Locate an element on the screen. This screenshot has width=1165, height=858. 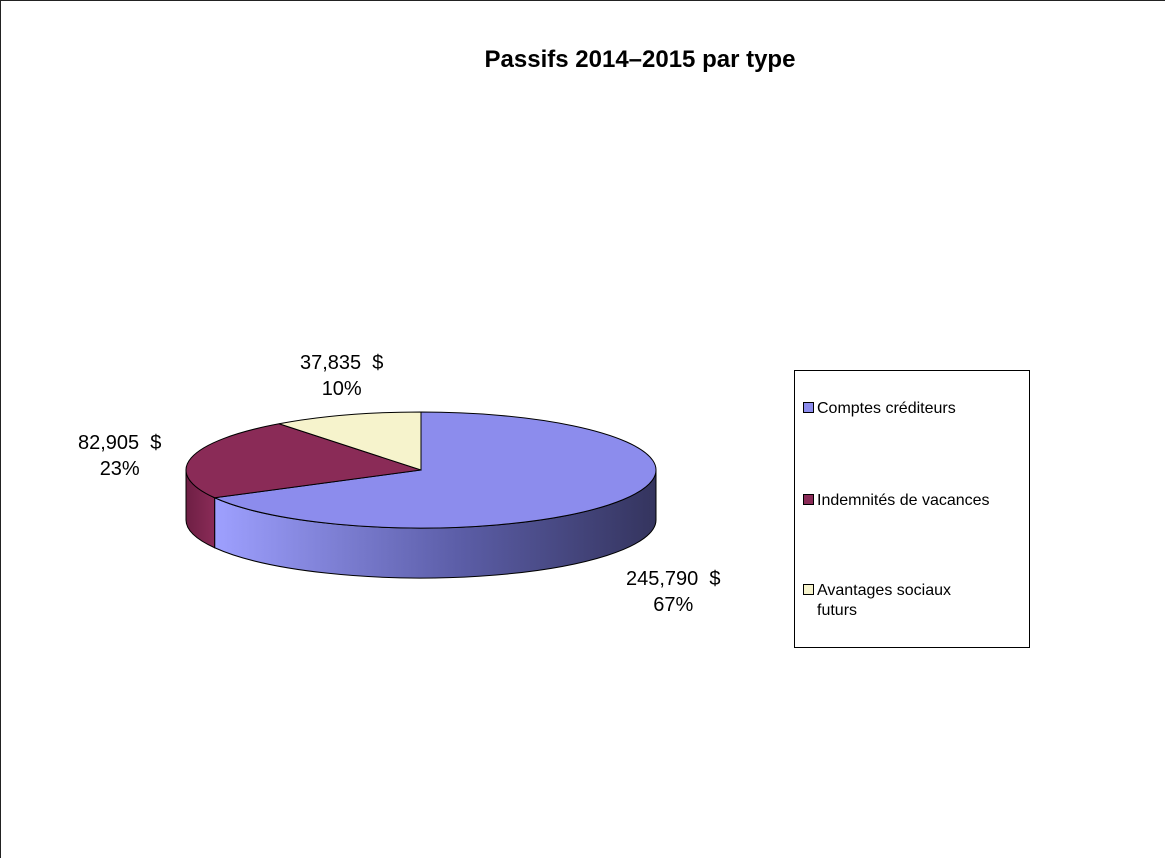
pie-slice-comptes-crediteurs is located at coordinates (434, 470).